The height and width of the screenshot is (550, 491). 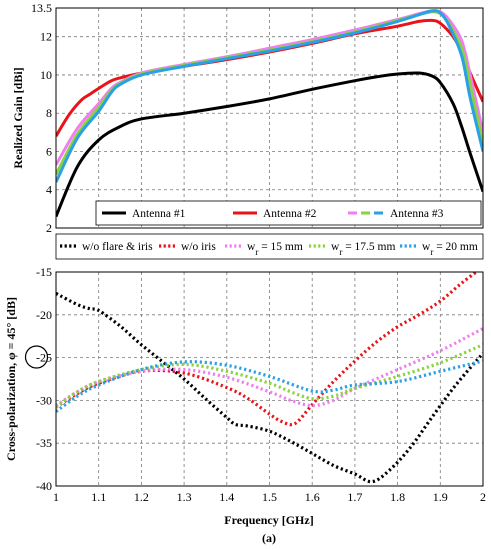 What do you see at coordinates (56, 497) in the screenshot?
I see `x-tick-label: 1` at bounding box center [56, 497].